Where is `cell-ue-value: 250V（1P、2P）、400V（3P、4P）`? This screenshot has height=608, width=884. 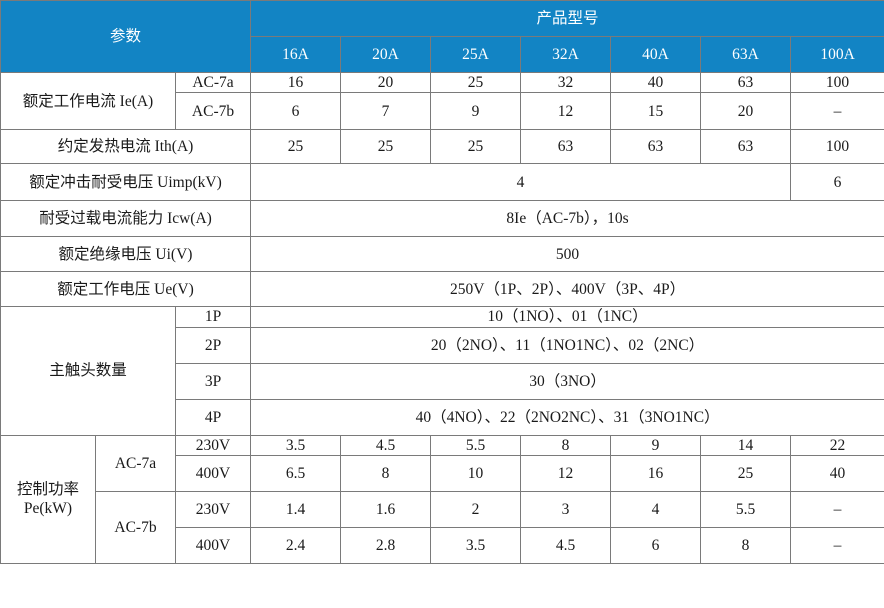 cell-ue-value: 250V（1P、2P）、400V（3P、4P） is located at coordinates (567, 289).